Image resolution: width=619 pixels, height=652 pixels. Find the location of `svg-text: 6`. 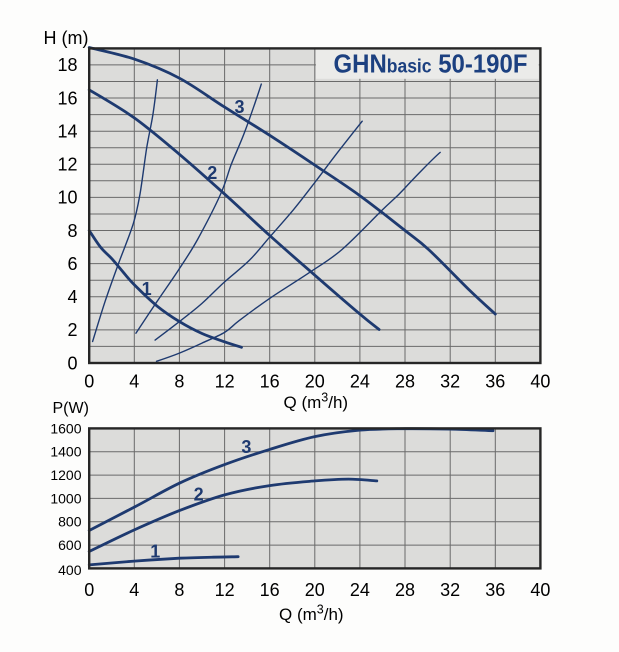

svg-text: 6 is located at coordinates (72, 264).